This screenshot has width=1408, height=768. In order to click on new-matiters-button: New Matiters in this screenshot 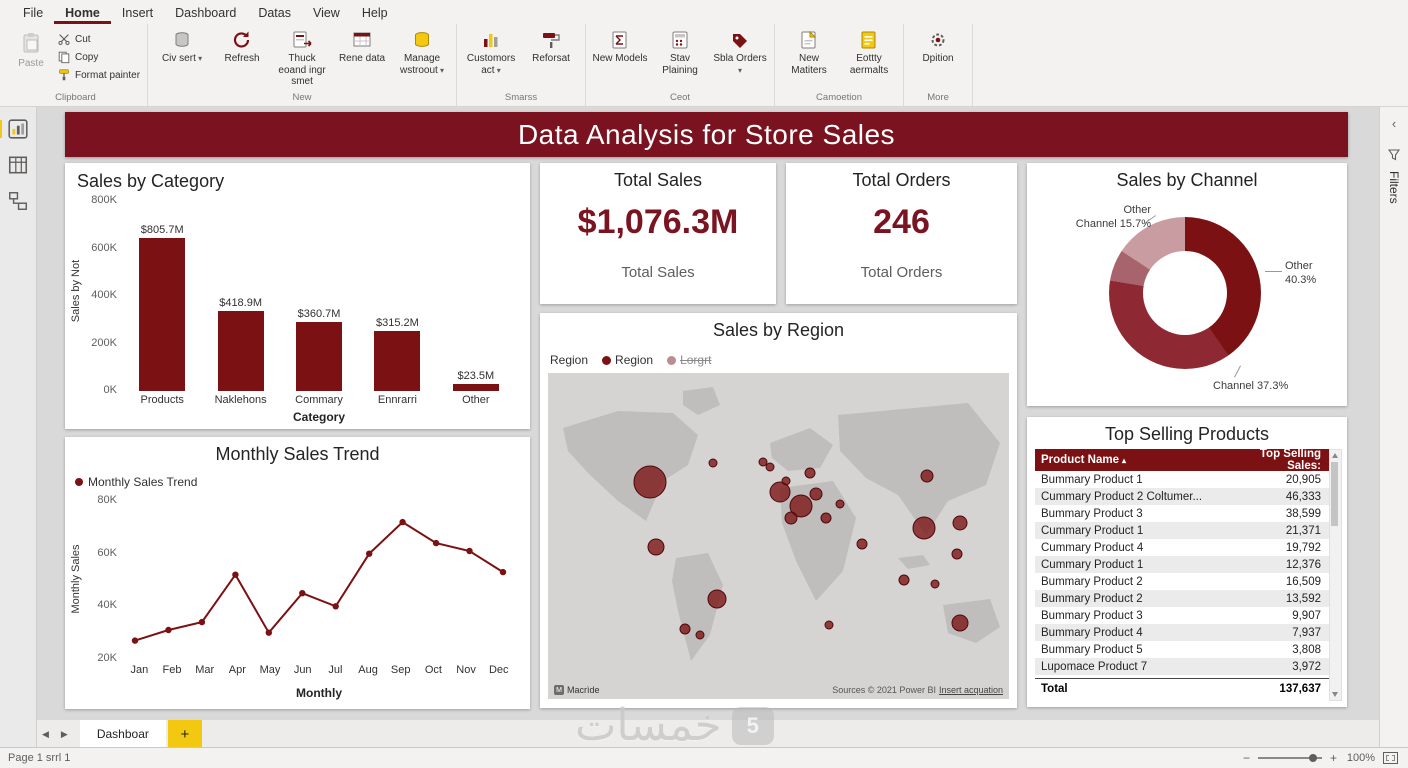, I will do `click(809, 51)`.